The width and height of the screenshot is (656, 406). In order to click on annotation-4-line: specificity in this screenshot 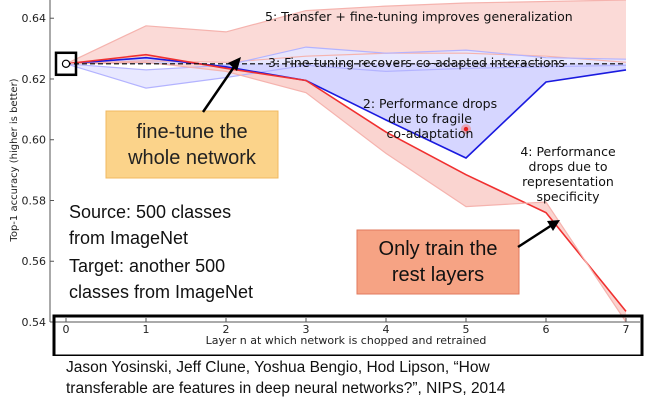, I will do `click(568, 196)`.